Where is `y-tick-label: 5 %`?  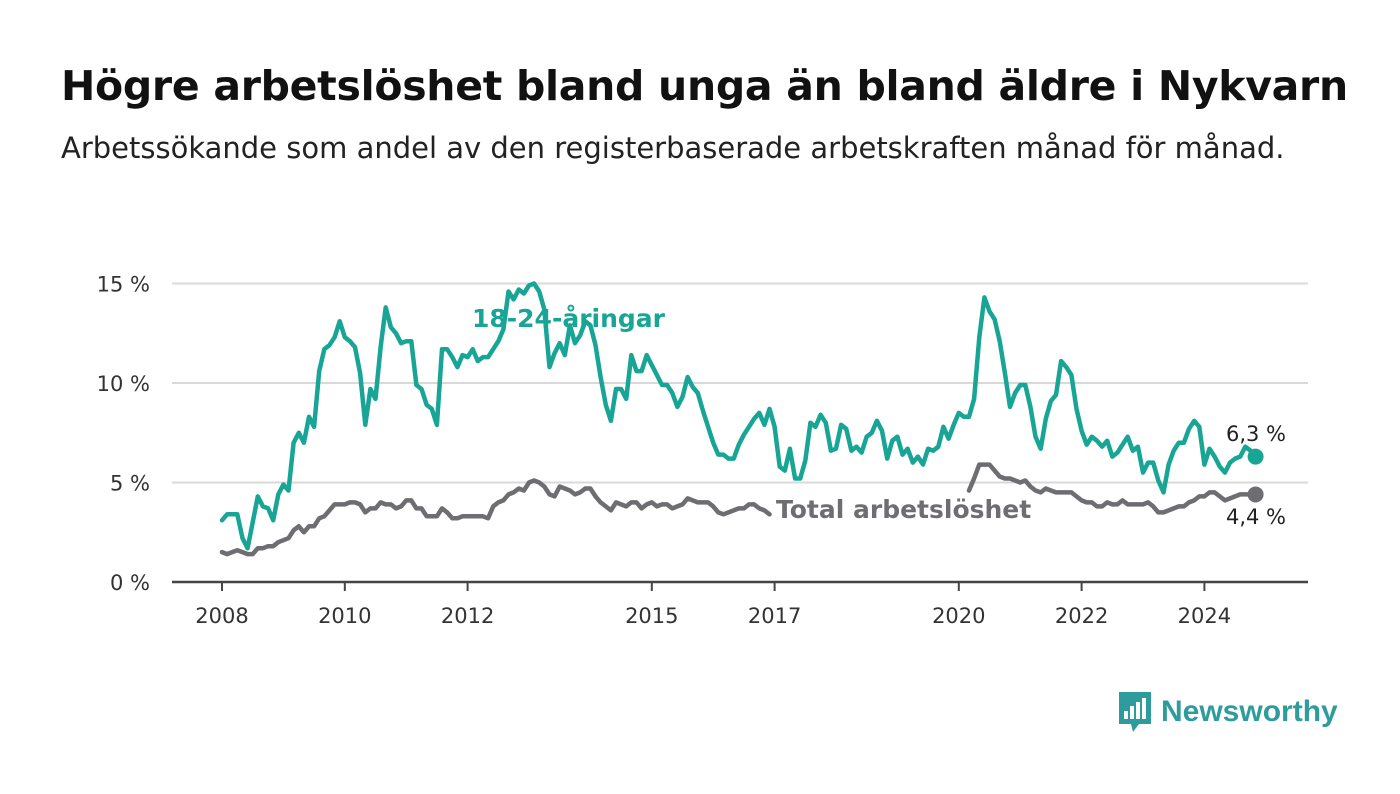 y-tick-label: 5 % is located at coordinates (130, 484).